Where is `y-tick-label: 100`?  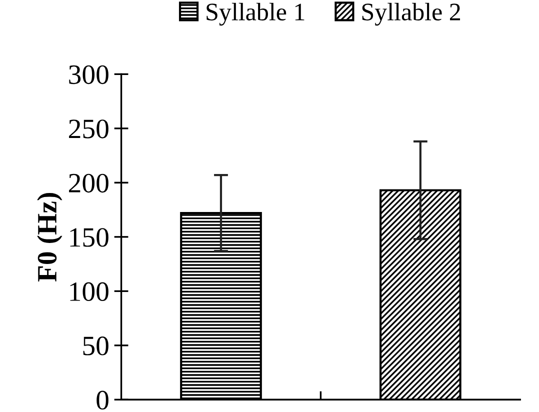 y-tick-label: 100 is located at coordinates (89, 292).